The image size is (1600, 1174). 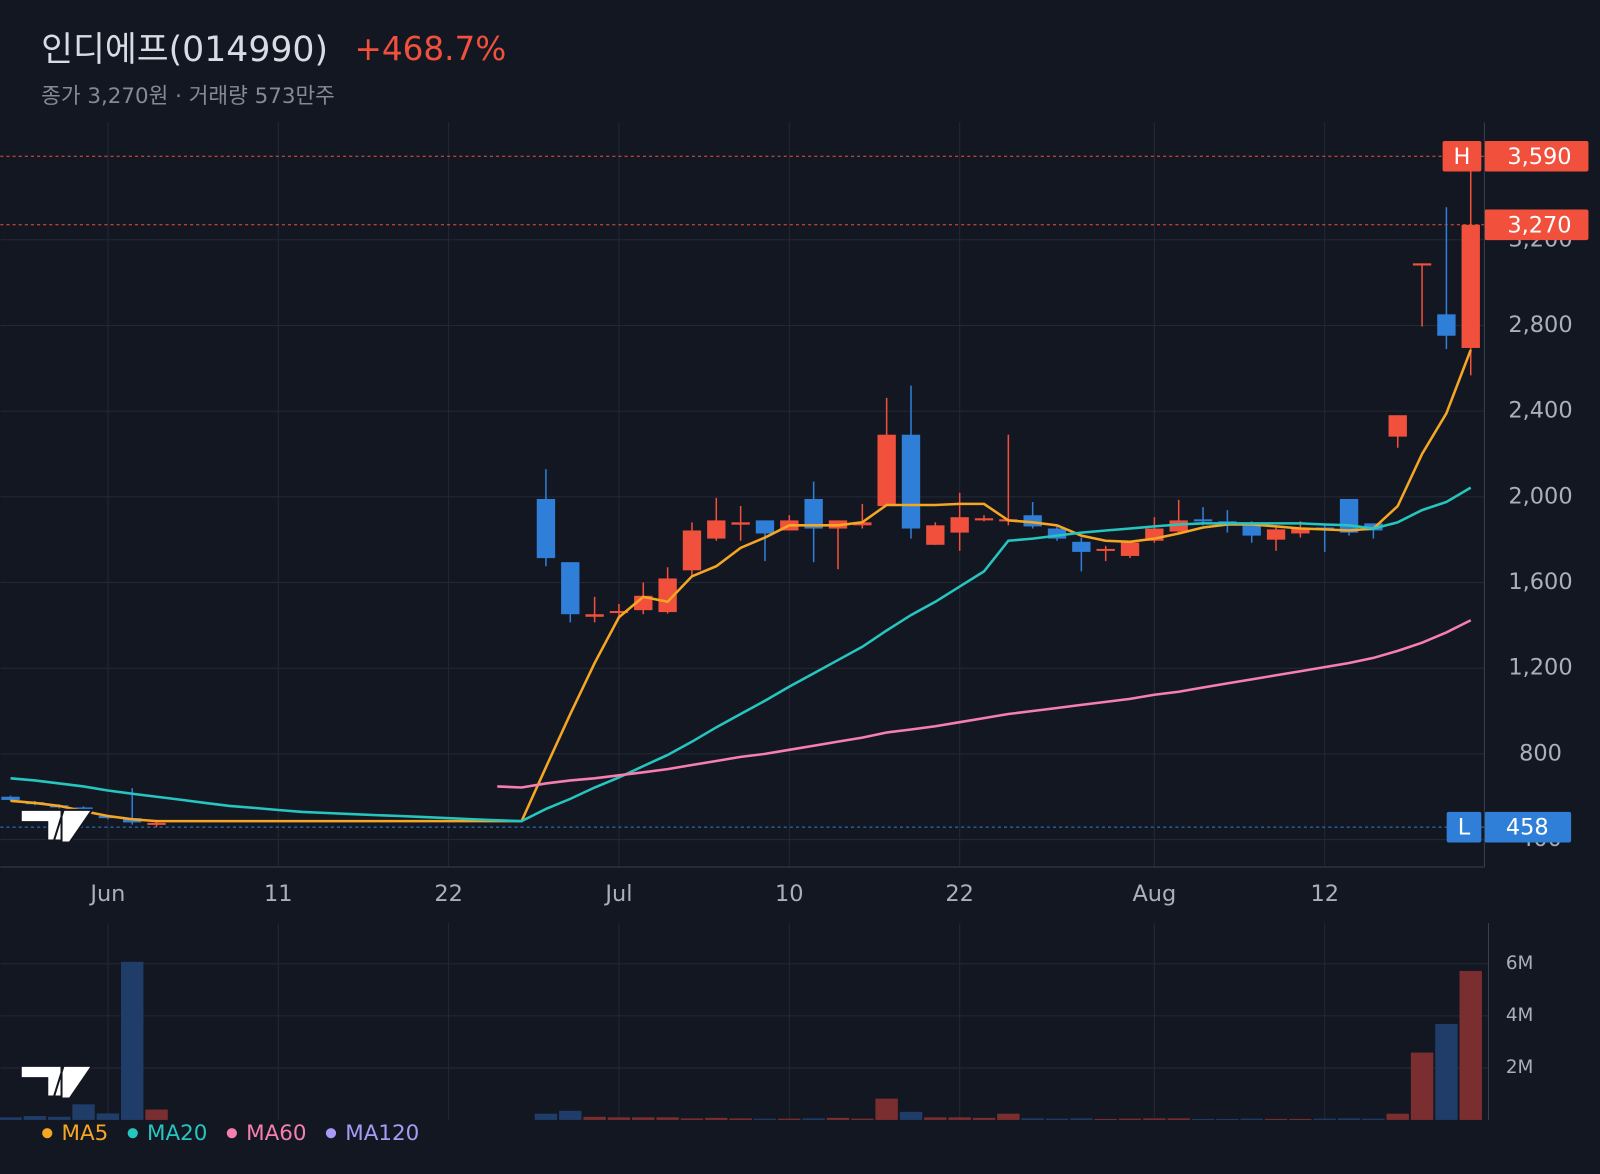 What do you see at coordinates (278, 894) in the screenshot?
I see `x-tick-label: 11` at bounding box center [278, 894].